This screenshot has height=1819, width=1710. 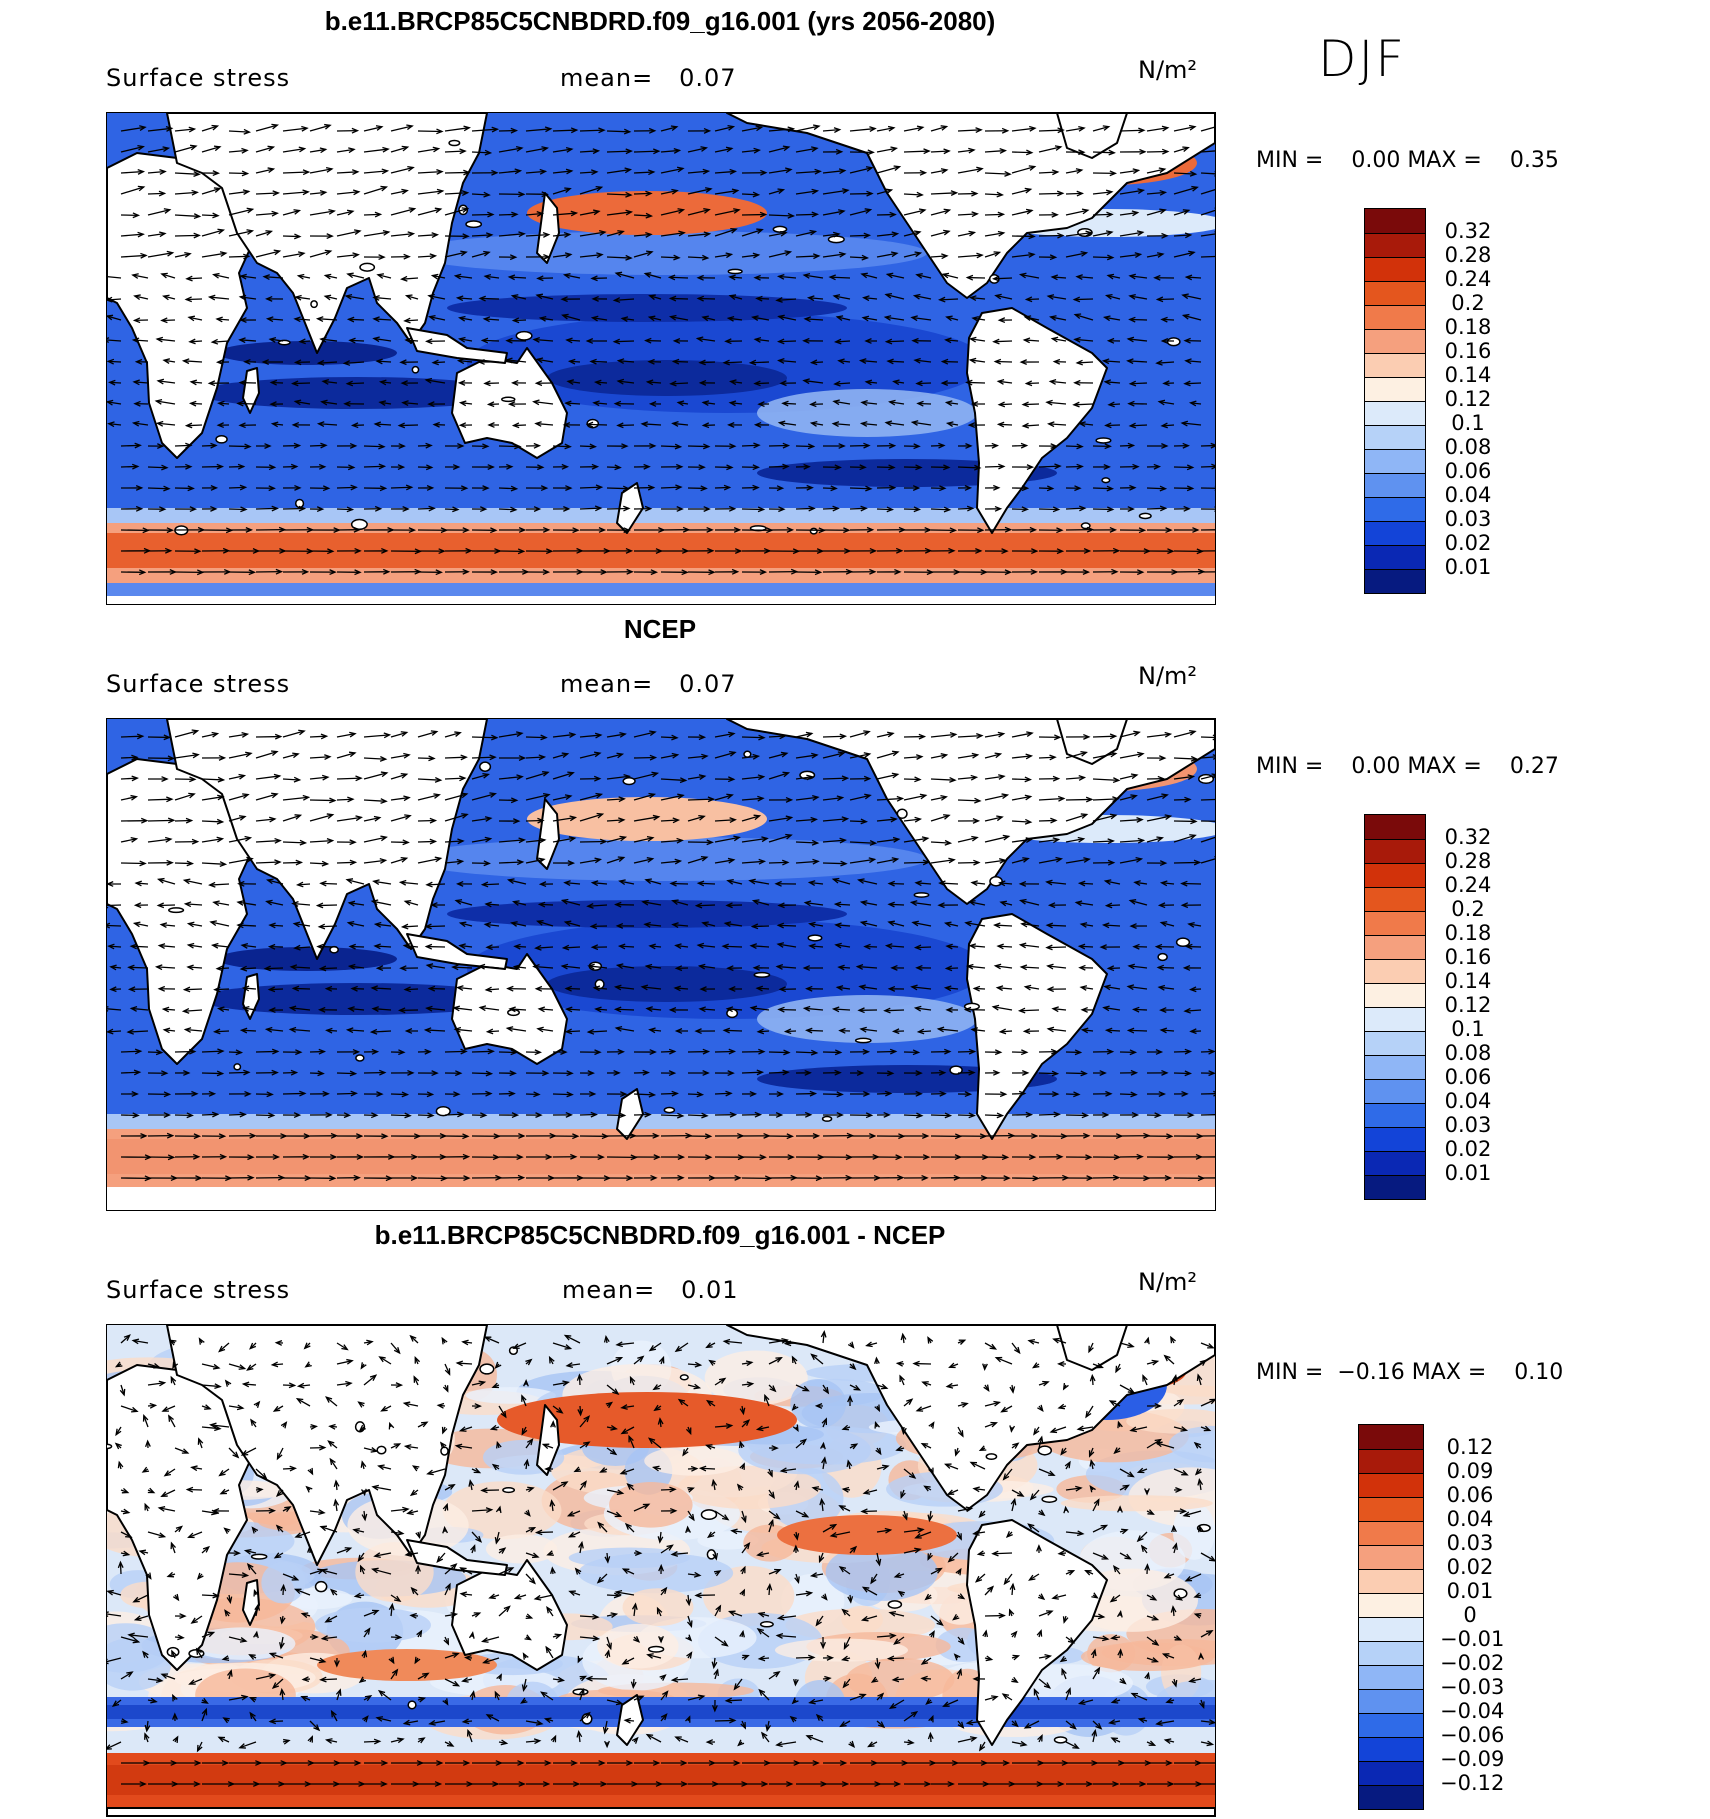 What do you see at coordinates (650, 1290) in the screenshot?
I see `mean-label: mean= 0.01` at bounding box center [650, 1290].